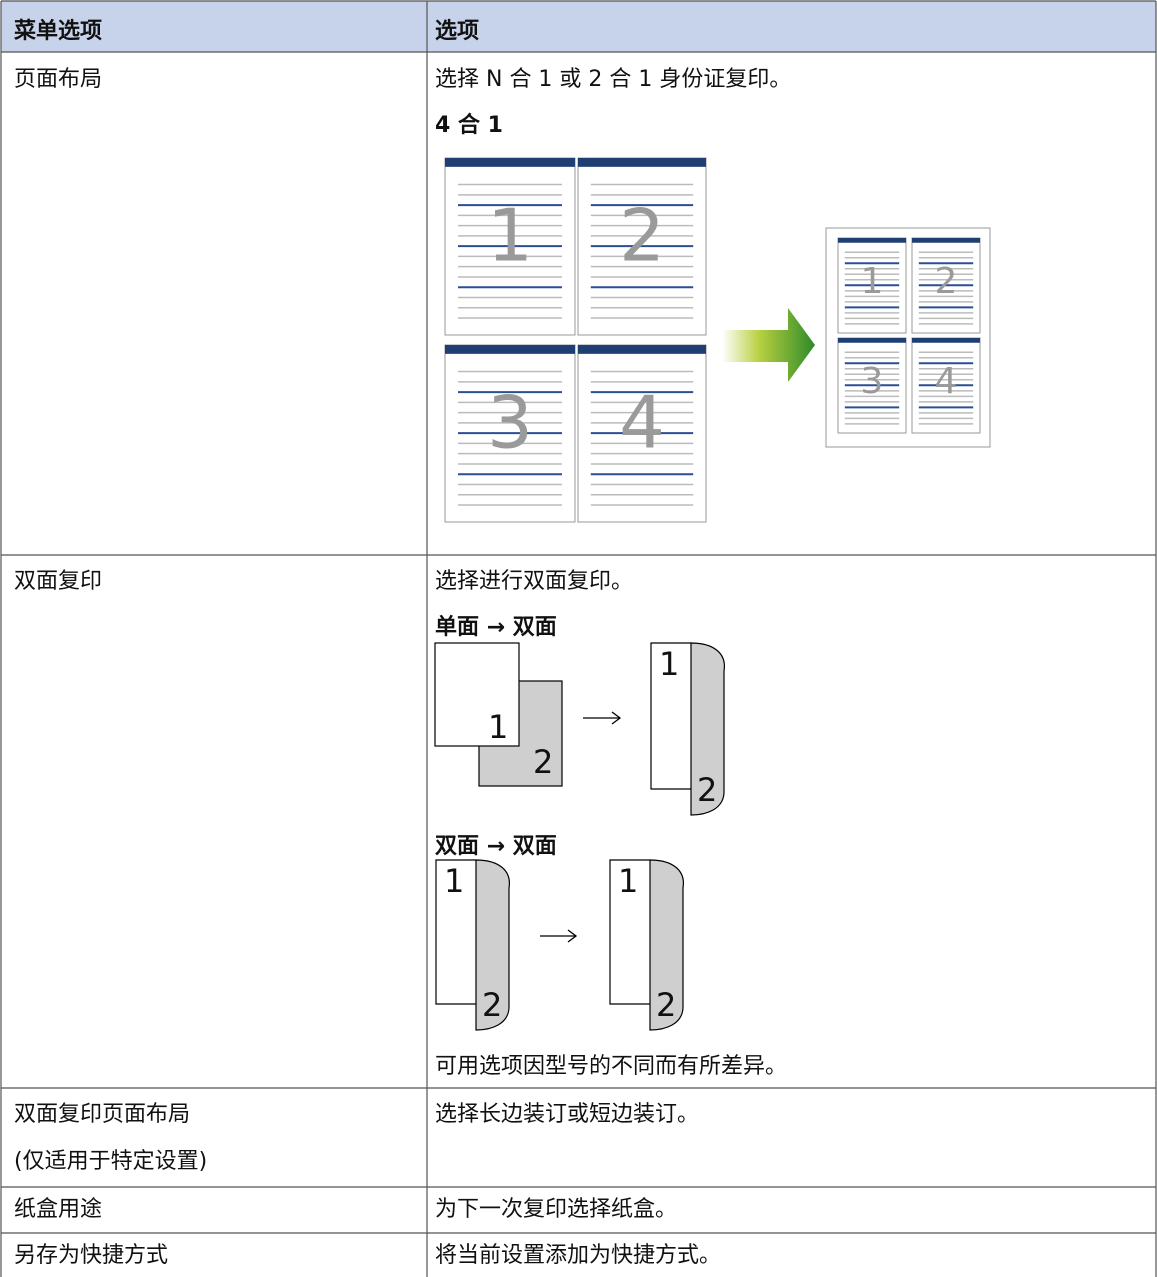 This screenshot has height=1277, width=1157. What do you see at coordinates (57, 31) in the screenshot?
I see `header-cell: 菜单选项` at bounding box center [57, 31].